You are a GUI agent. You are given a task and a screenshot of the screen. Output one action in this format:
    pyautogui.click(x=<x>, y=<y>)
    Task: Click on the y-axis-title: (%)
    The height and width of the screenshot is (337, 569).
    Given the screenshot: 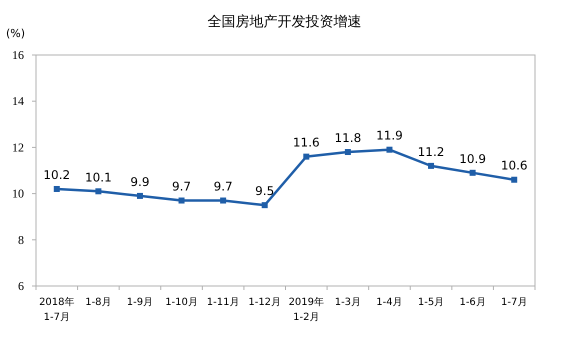 What is the action you would take?
    pyautogui.click(x=16, y=33)
    